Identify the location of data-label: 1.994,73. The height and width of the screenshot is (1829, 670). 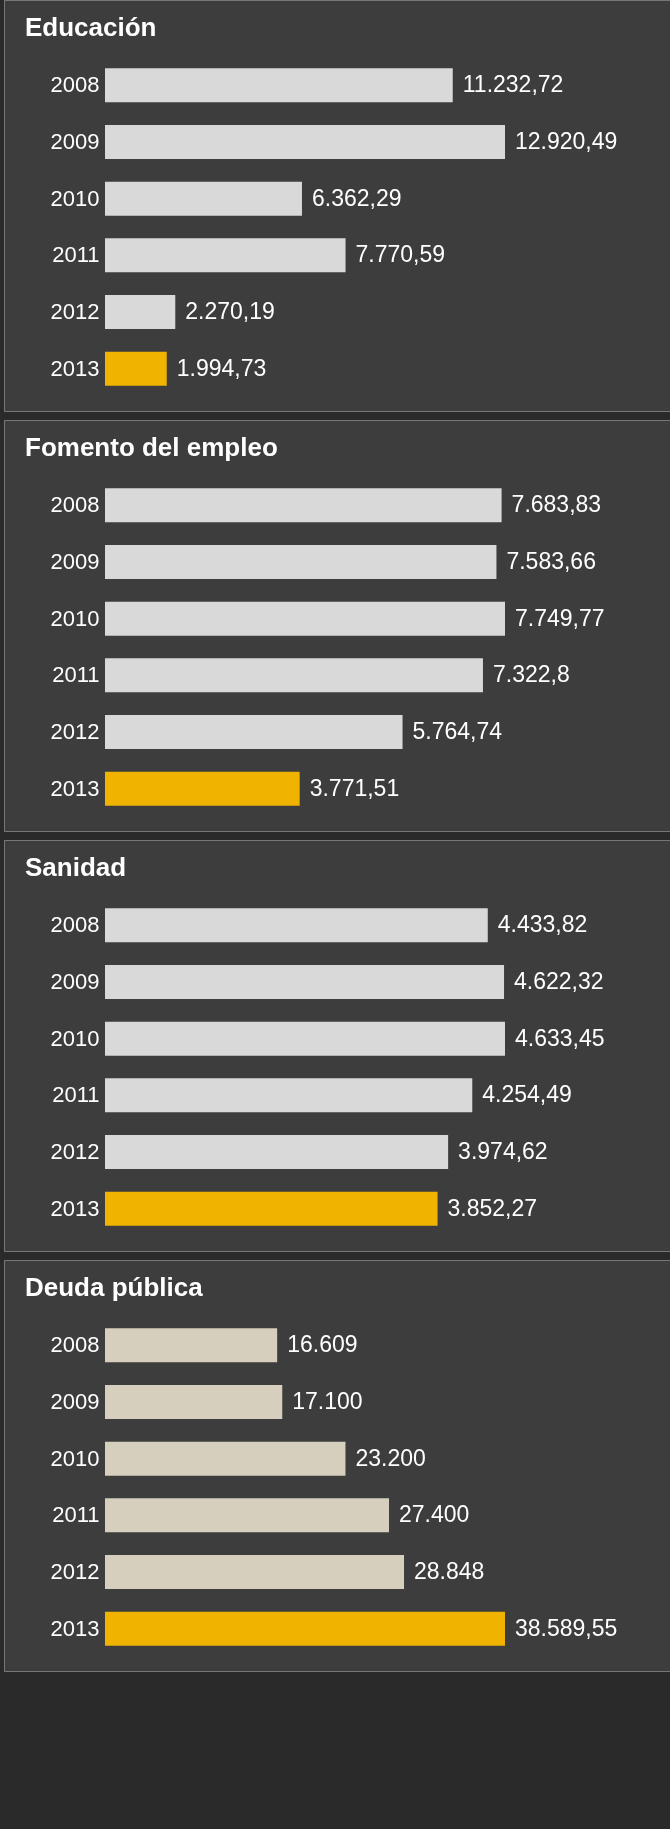
(221, 367).